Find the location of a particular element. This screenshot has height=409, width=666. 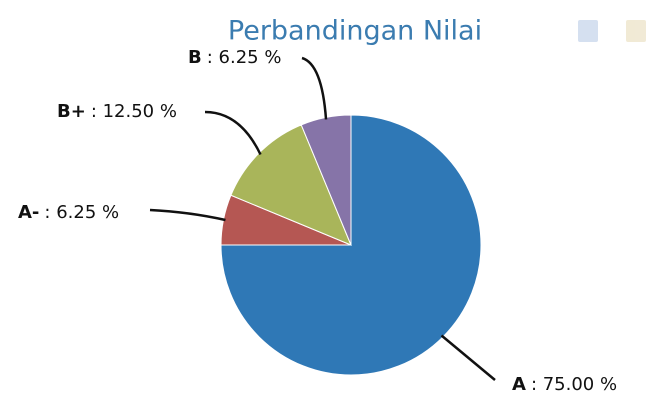

slice-category: B+ is located at coordinates (71, 111).